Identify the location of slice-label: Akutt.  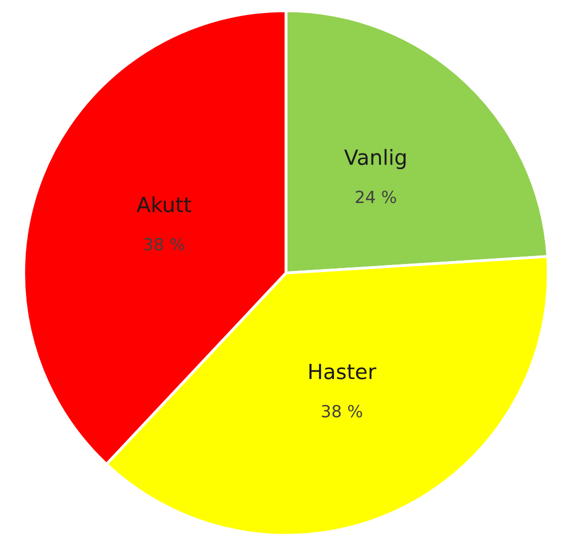
(164, 204).